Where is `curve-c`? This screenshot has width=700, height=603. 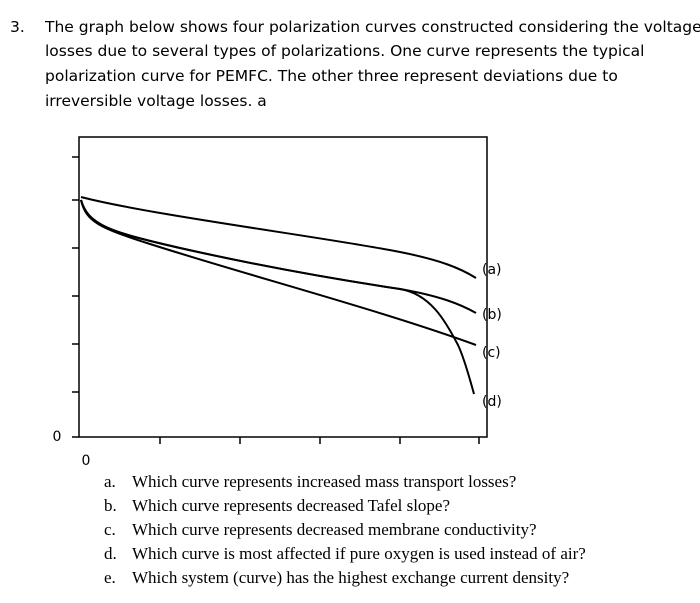
curve-c is located at coordinates (278, 272).